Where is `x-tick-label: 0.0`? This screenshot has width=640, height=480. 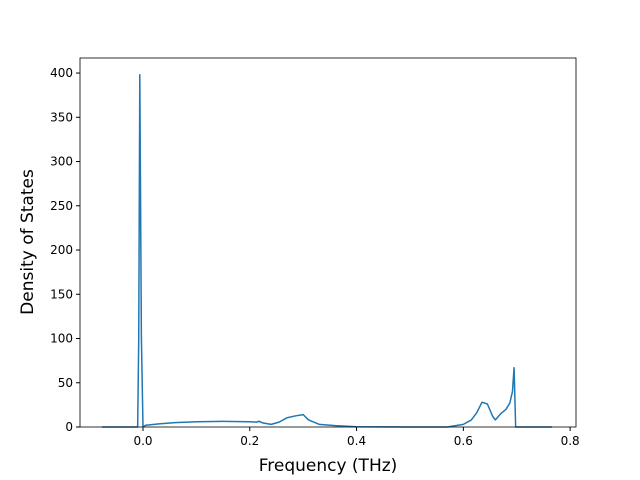
x-tick-label: 0.0 is located at coordinates (142, 441).